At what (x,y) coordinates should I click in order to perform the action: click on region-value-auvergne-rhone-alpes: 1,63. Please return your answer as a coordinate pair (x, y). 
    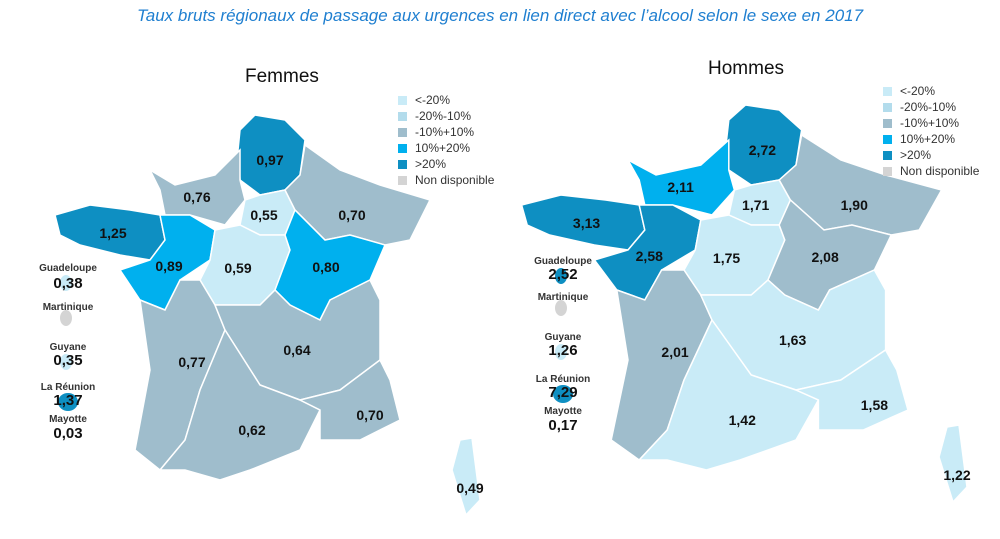
    Looking at the image, I should click on (792, 340).